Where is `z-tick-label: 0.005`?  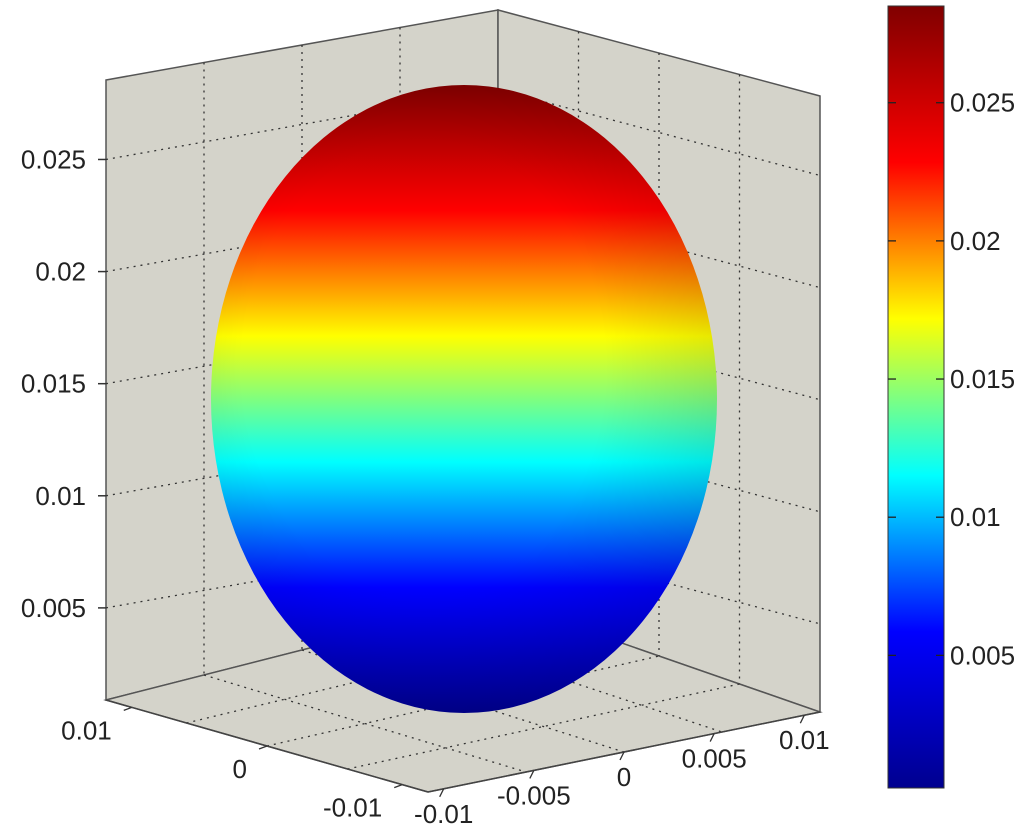 z-tick-label: 0.005 is located at coordinates (53, 608).